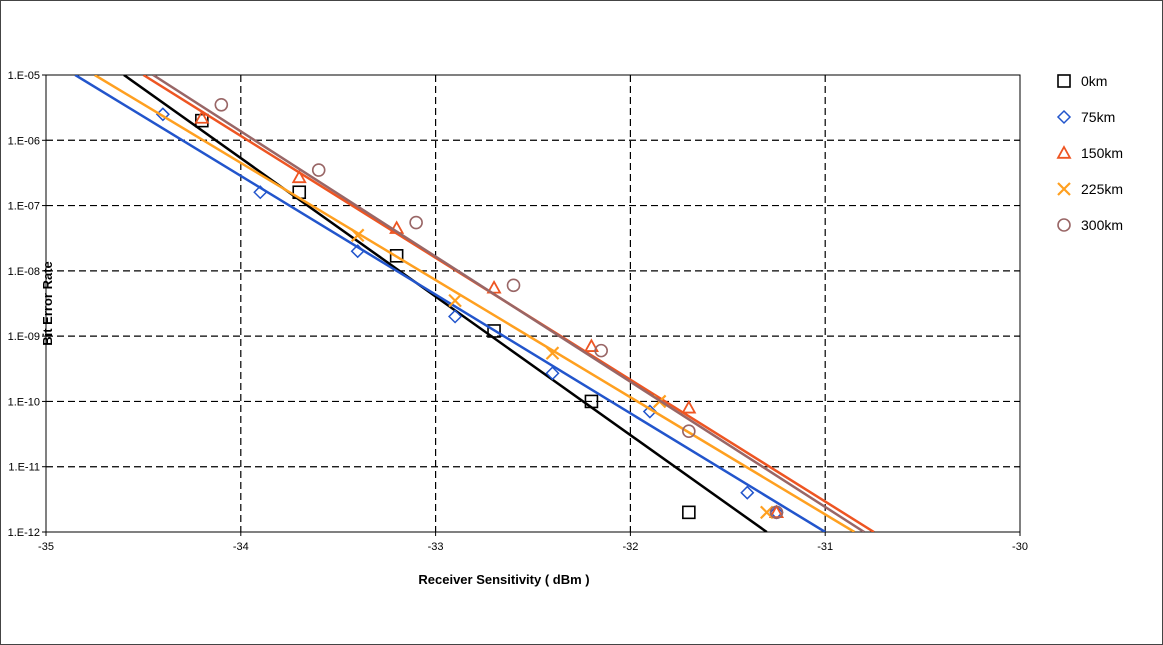 This screenshot has height=645, width=1163. Describe the element at coordinates (1098, 117) in the screenshot. I see `legend-label-75km: 75km` at that location.